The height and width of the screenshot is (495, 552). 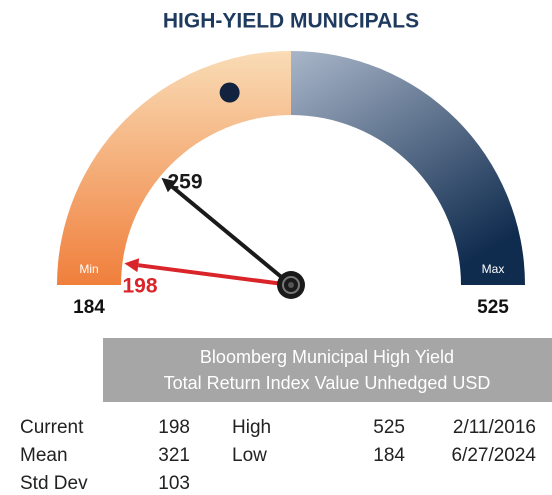 I want to click on max-label: Max, so click(x=493, y=269).